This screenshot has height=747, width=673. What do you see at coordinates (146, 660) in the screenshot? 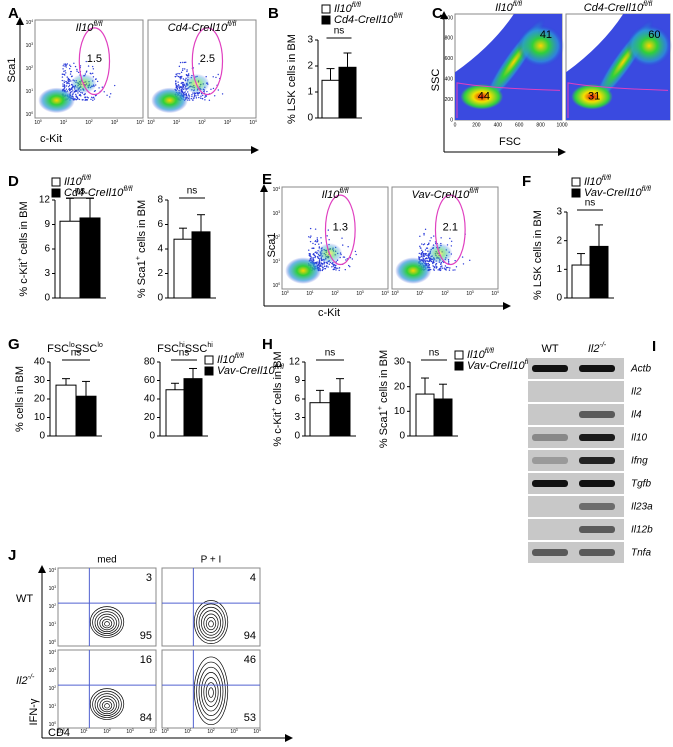
I see `quadrant-value: 16` at bounding box center [146, 660].